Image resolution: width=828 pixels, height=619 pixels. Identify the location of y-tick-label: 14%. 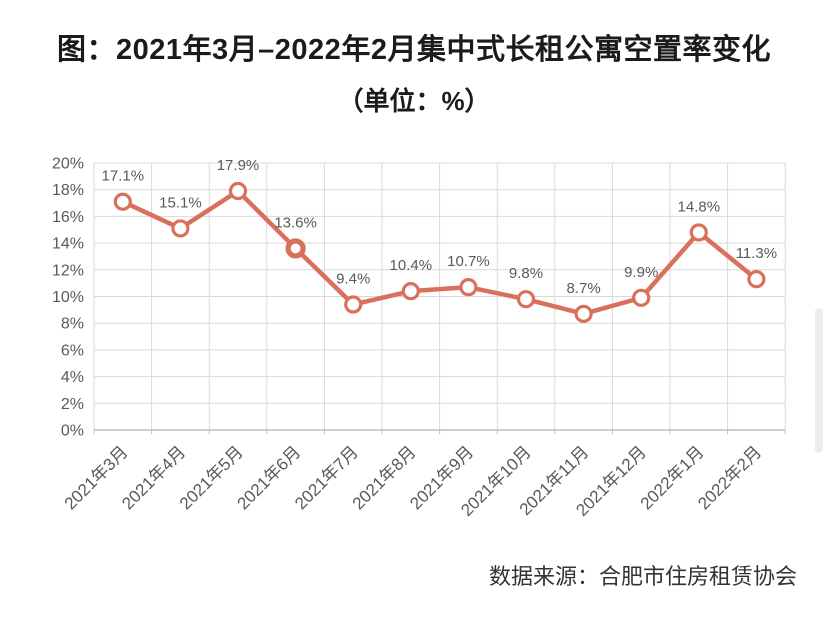
(68, 244).